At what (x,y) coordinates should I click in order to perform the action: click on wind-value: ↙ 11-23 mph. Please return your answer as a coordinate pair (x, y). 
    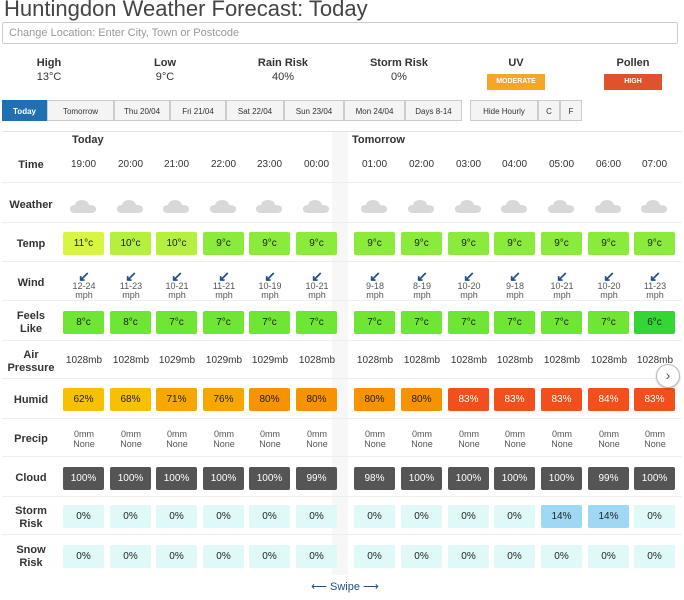
    Looking at the image, I should click on (131, 284).